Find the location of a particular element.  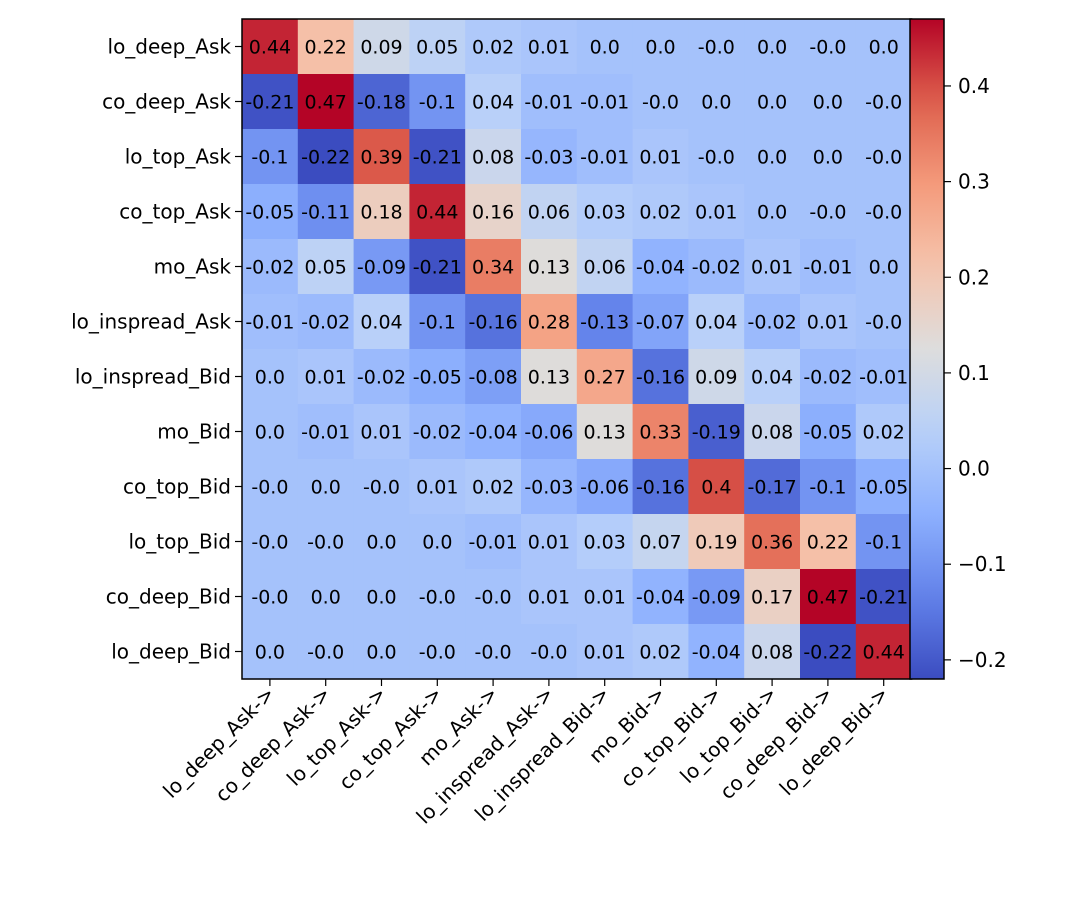

cell-value-label: 0.4 is located at coordinates (716, 488).